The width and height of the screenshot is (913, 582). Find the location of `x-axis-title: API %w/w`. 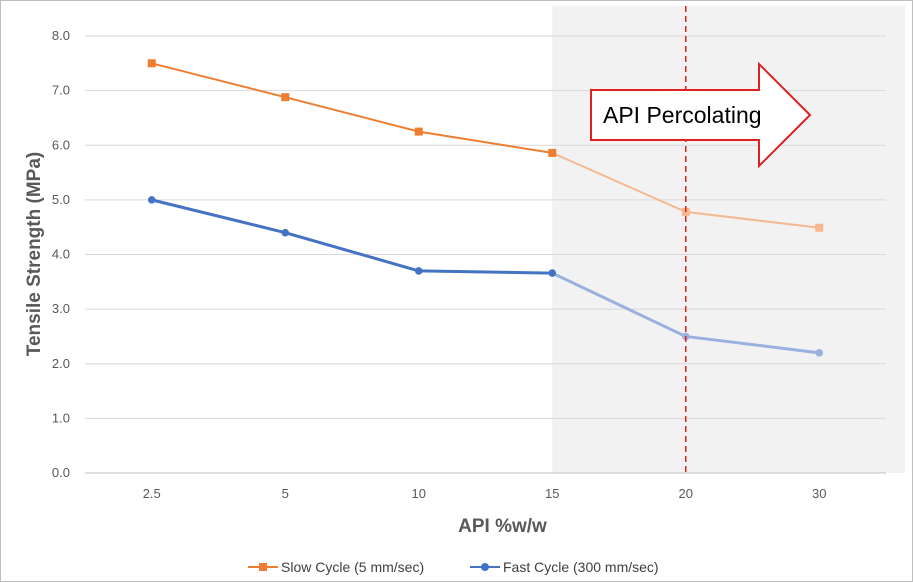

x-axis-title: API %w/w is located at coordinates (502, 526).